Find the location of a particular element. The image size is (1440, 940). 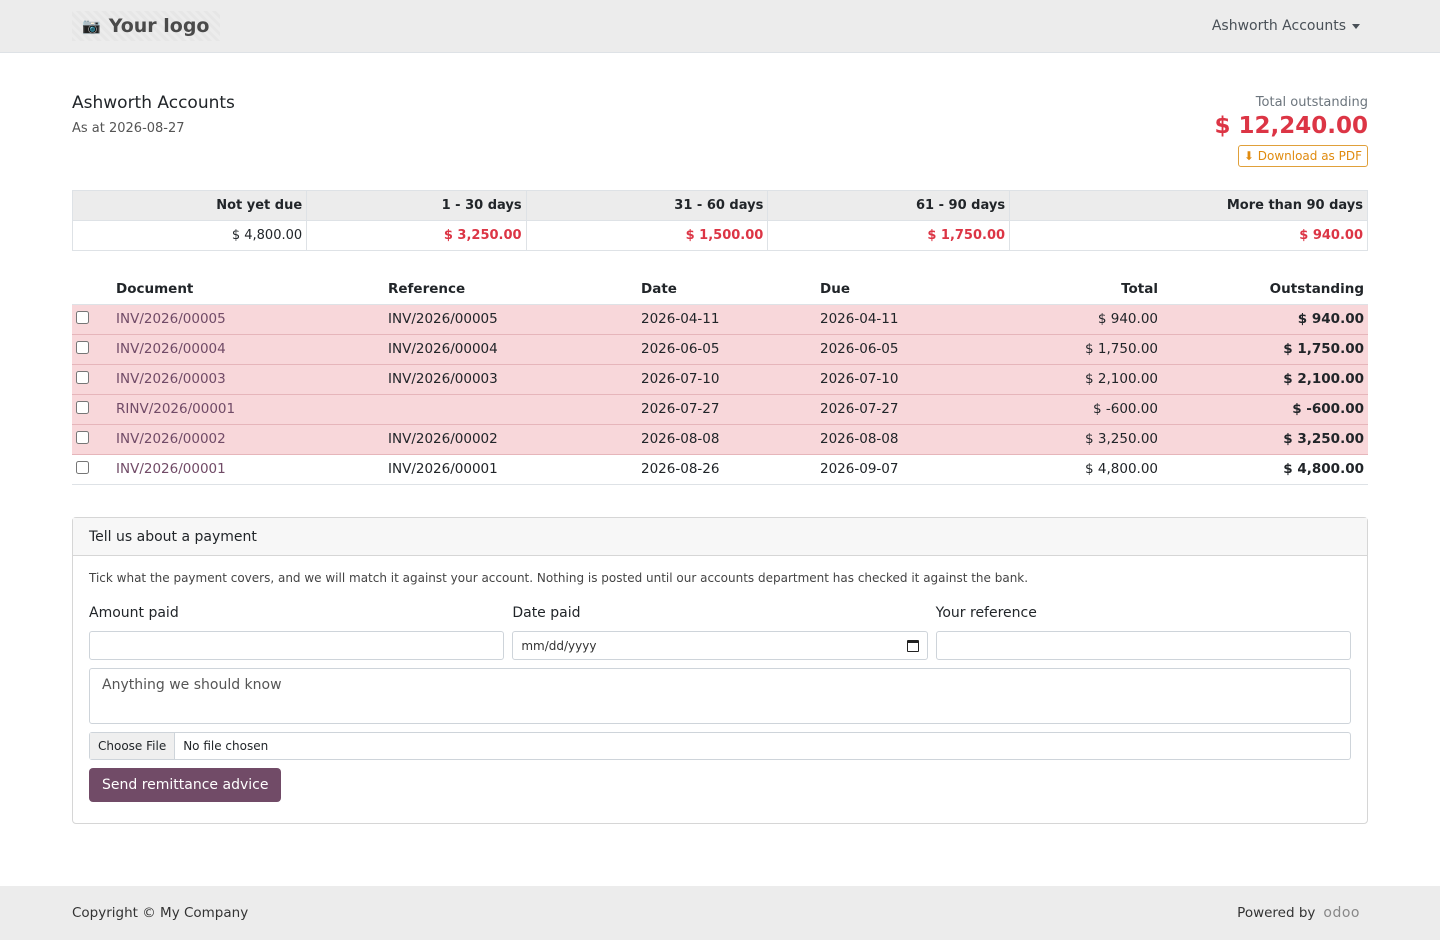

select-column-header is located at coordinates (92, 289).